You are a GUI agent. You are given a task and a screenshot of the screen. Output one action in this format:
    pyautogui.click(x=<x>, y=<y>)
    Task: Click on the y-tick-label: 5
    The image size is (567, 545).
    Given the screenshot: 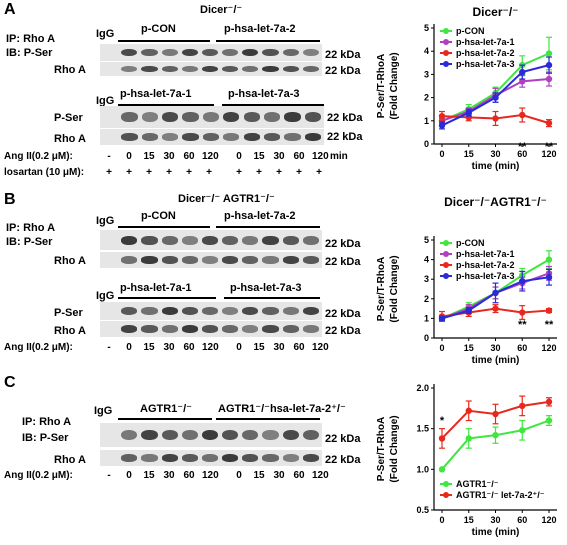 What is the action you would take?
    pyautogui.click(x=426, y=28)
    